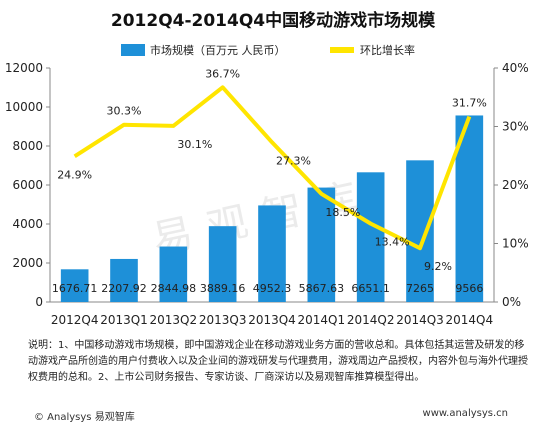  What do you see at coordinates (342, 212) in the screenshot?
I see `growth-rate-label: 18.5%` at bounding box center [342, 212].